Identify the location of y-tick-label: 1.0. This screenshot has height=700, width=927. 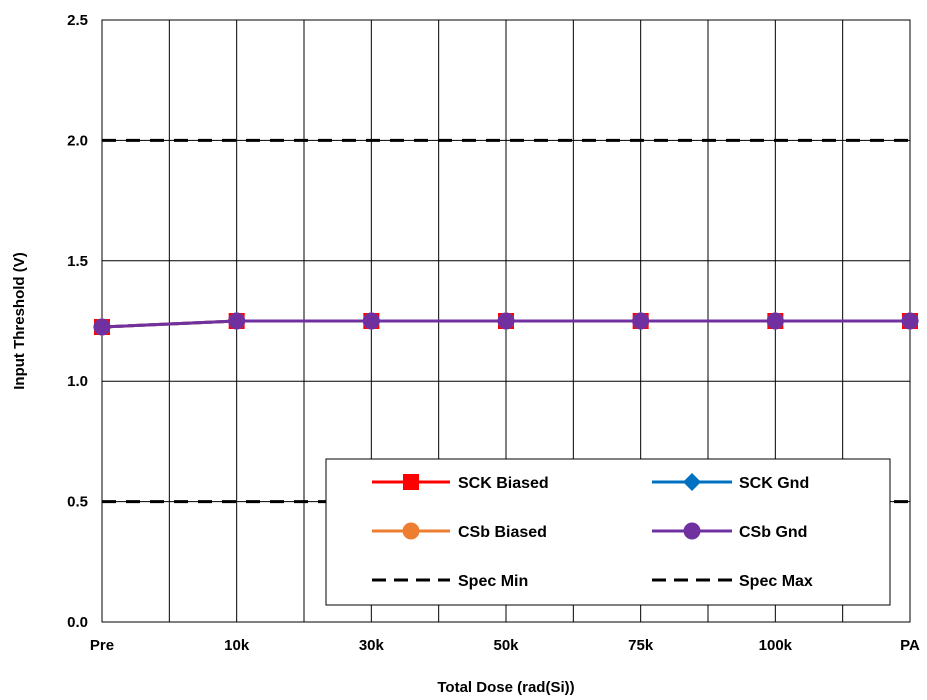
(77, 381).